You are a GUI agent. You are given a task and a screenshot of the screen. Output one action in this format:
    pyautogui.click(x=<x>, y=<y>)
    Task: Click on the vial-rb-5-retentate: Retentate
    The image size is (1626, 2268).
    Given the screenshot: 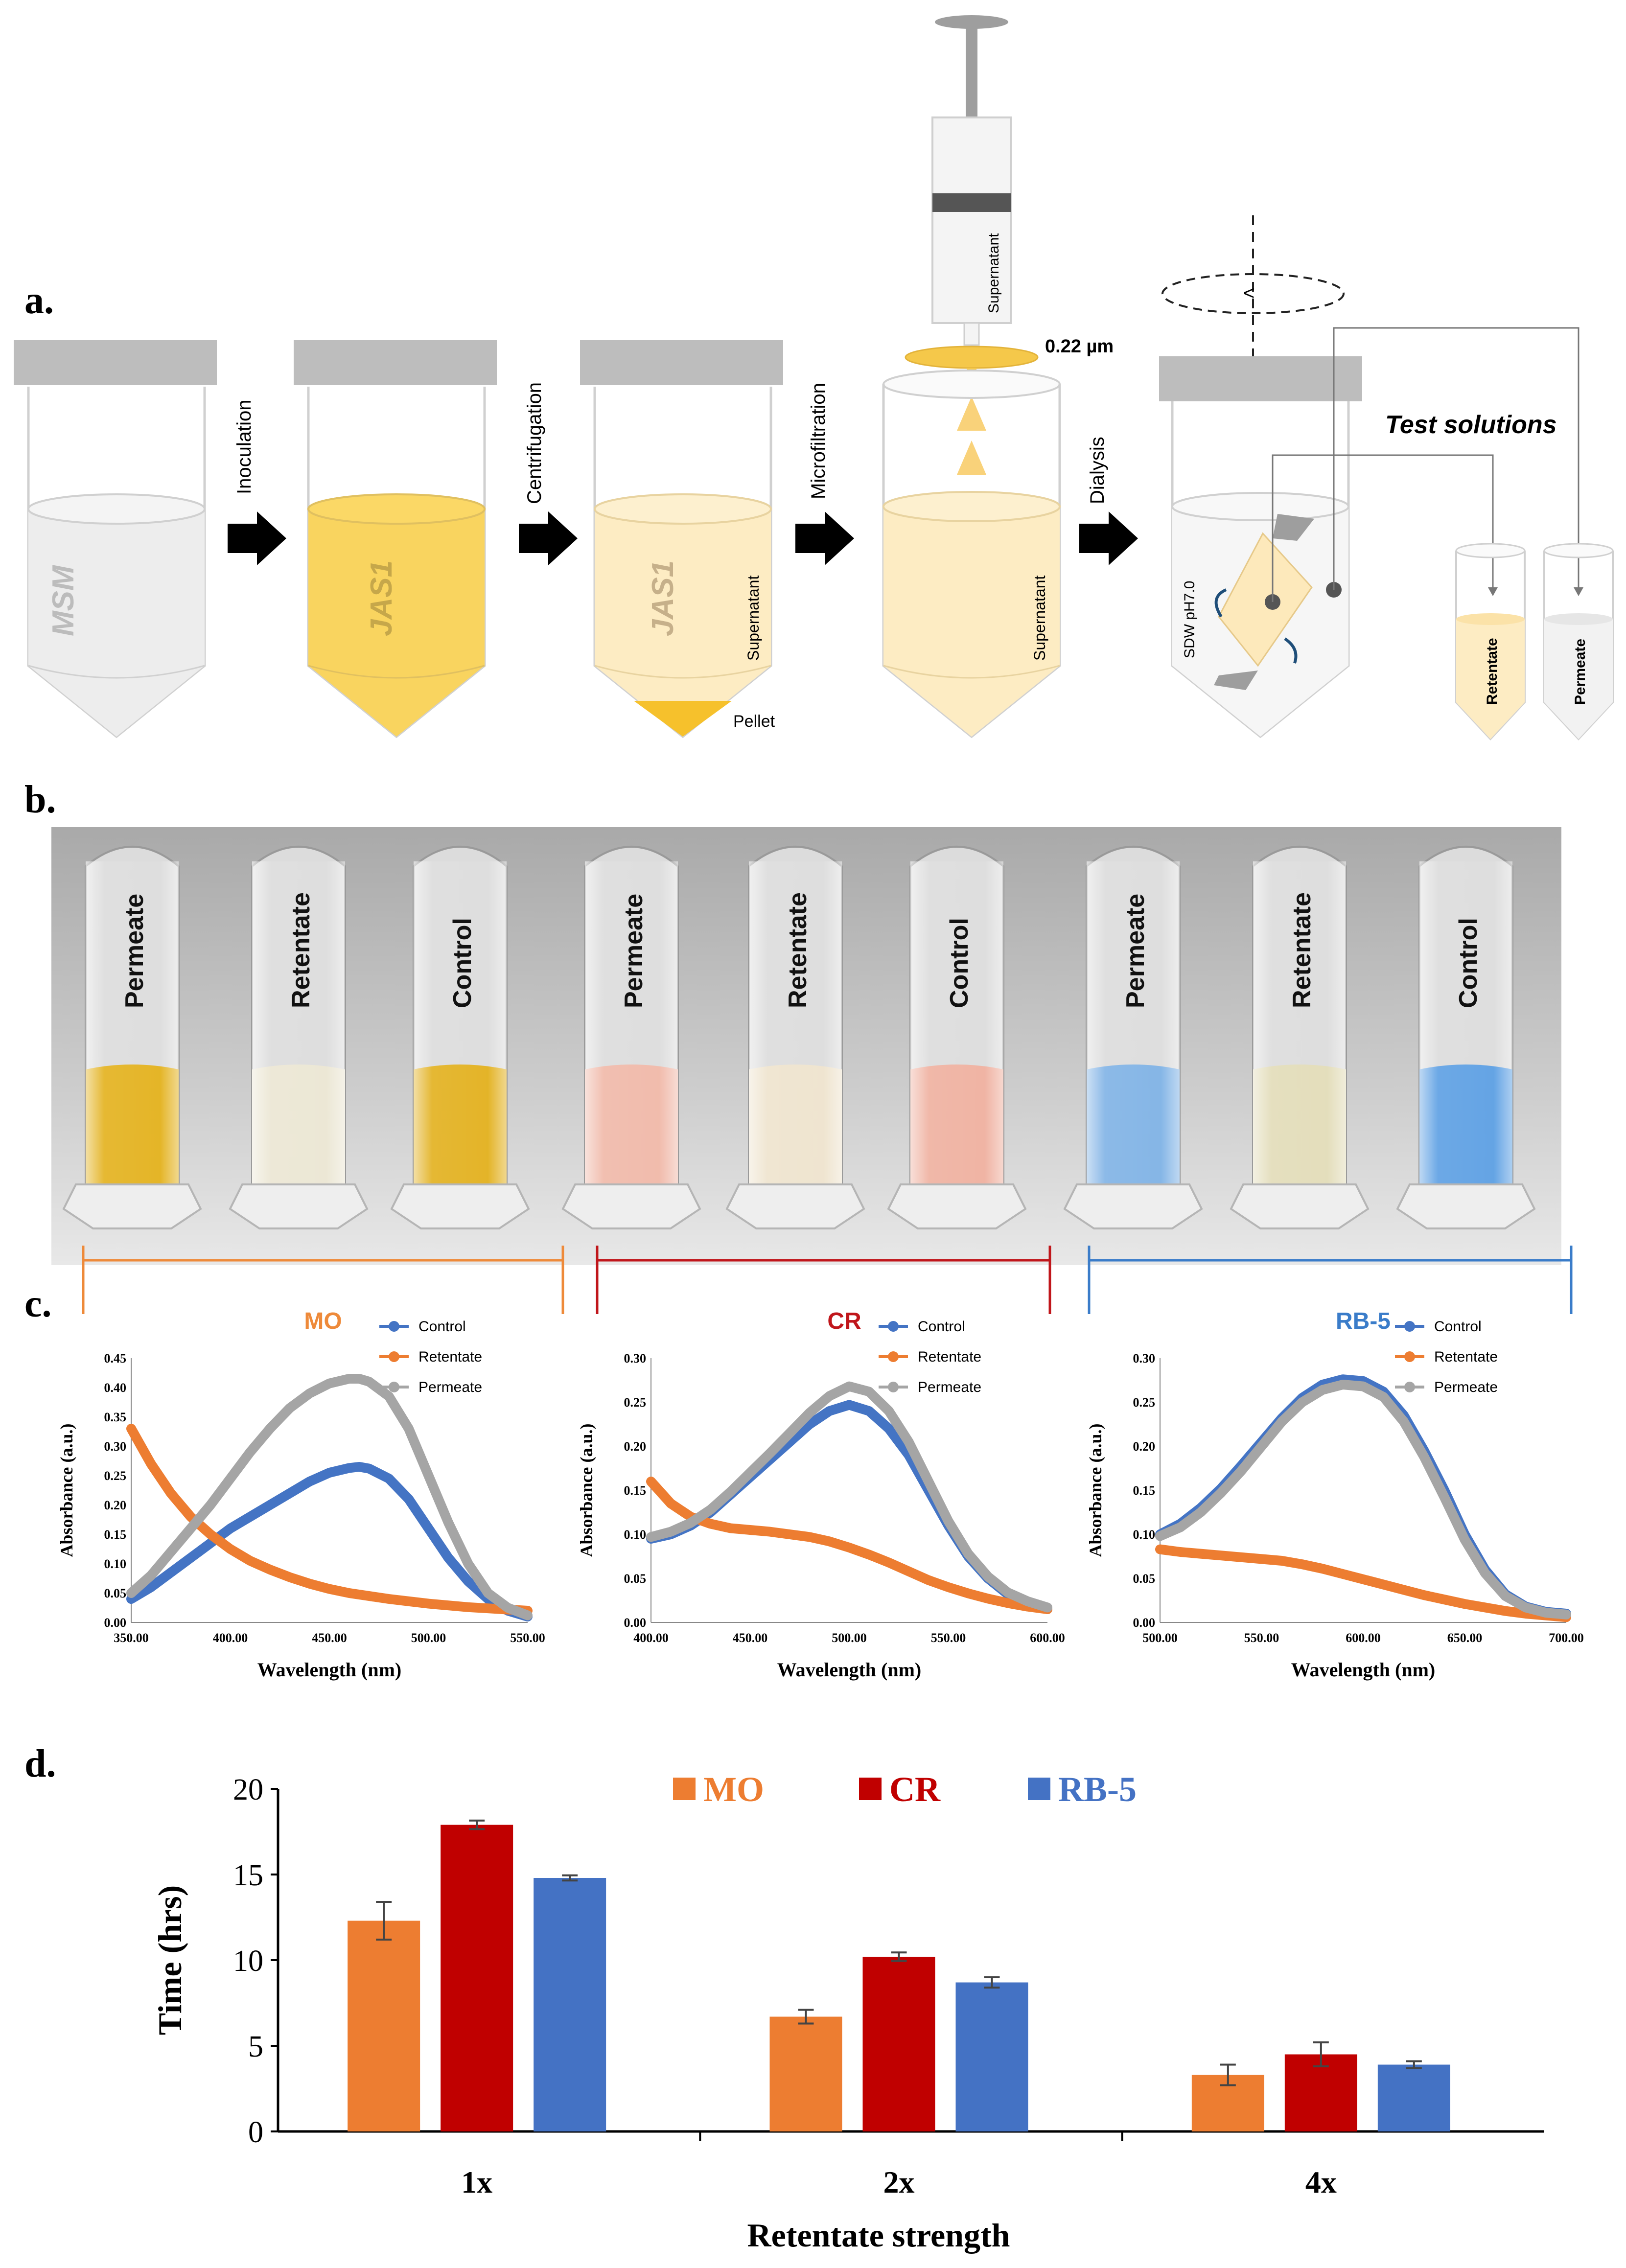 What is the action you would take?
    pyautogui.click(x=1300, y=1038)
    